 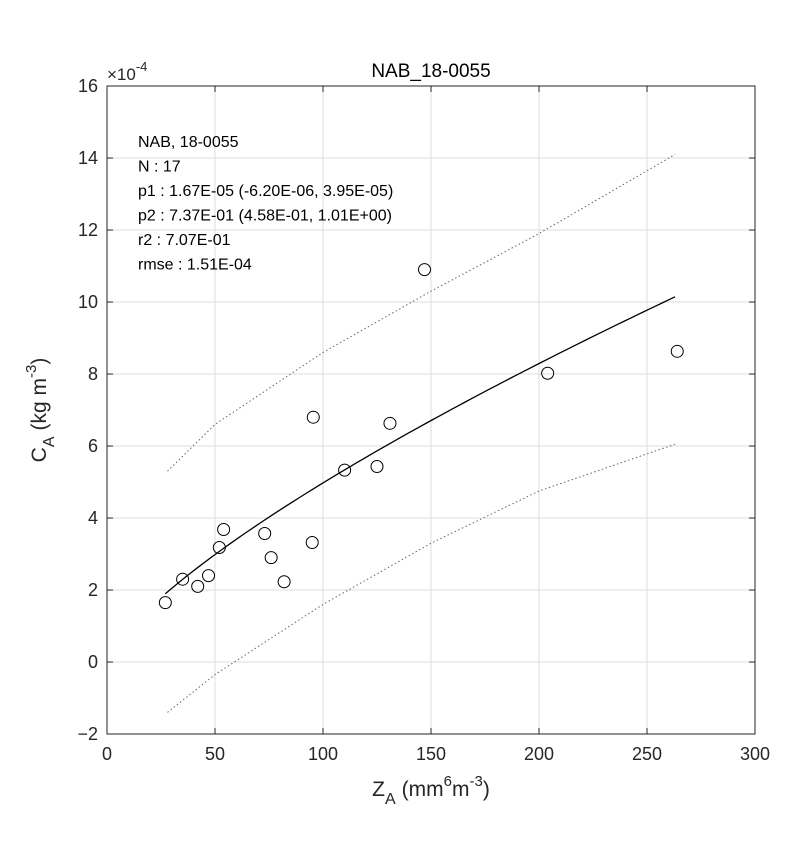 What do you see at coordinates (93, 518) in the screenshot?
I see `y-tick-label: 4` at bounding box center [93, 518].